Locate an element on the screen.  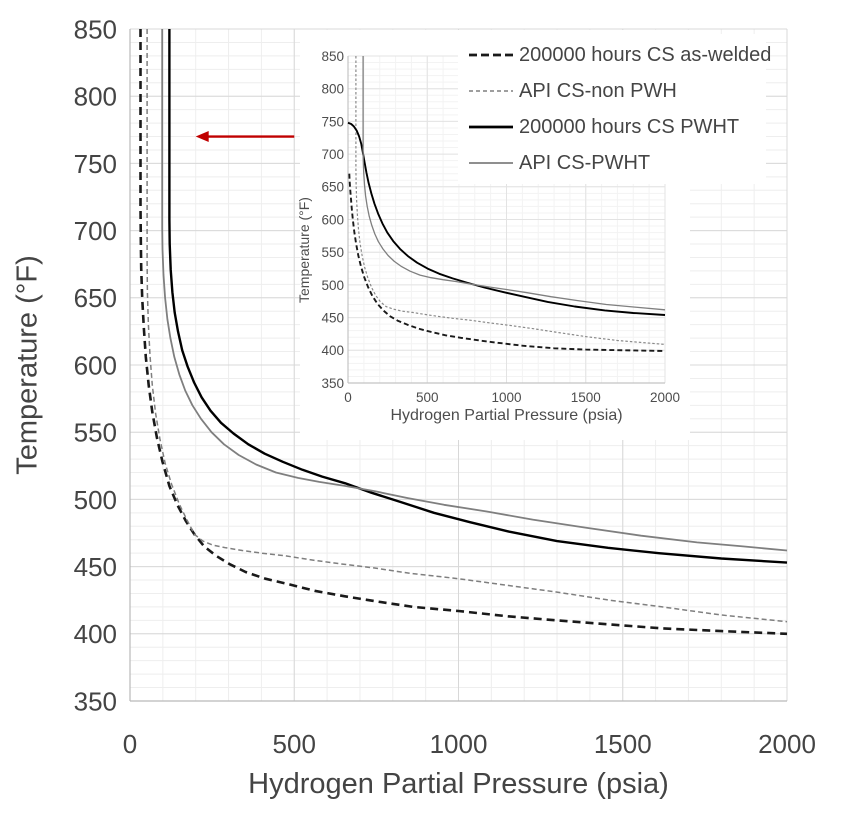
left-arrow-annotation is located at coordinates (245, 137).